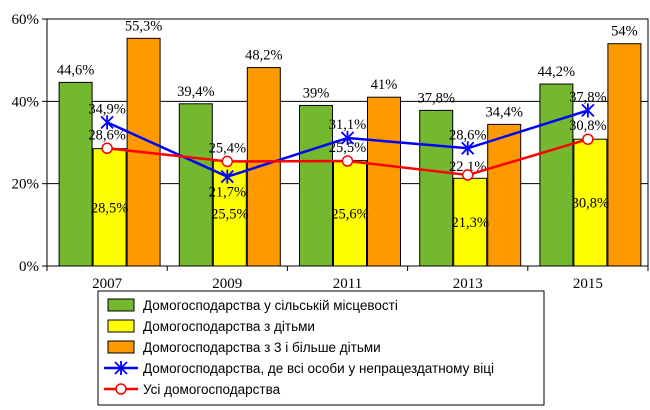 This screenshot has height=410, width=650. I want to click on x-tick-label-2007: 2007, so click(107, 284).